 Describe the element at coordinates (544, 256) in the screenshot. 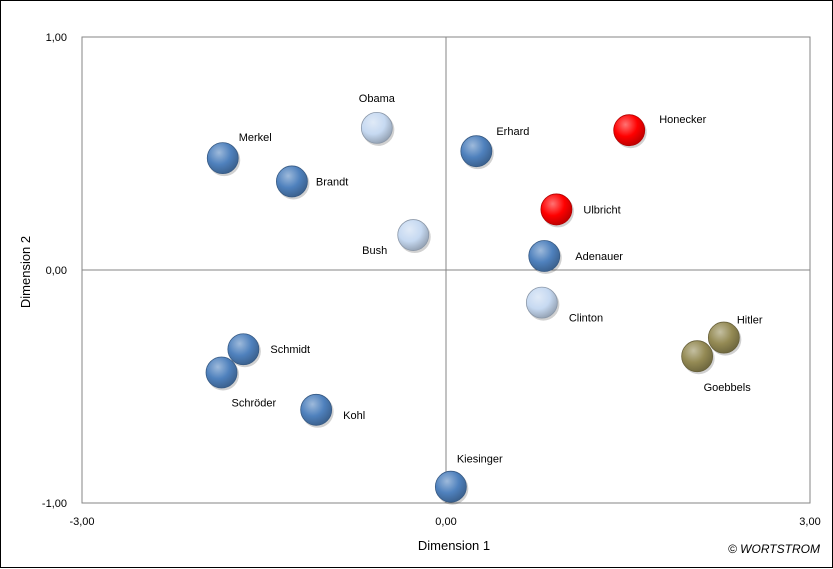

I see `point-adenauer` at that location.